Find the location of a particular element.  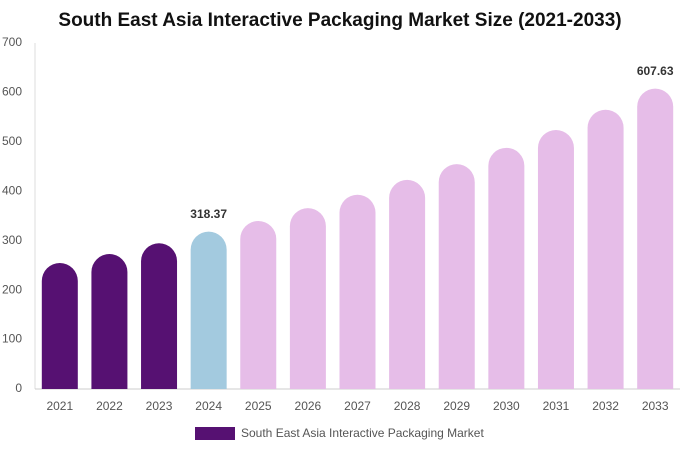

x-tick-label: 2025 is located at coordinates (258, 406).